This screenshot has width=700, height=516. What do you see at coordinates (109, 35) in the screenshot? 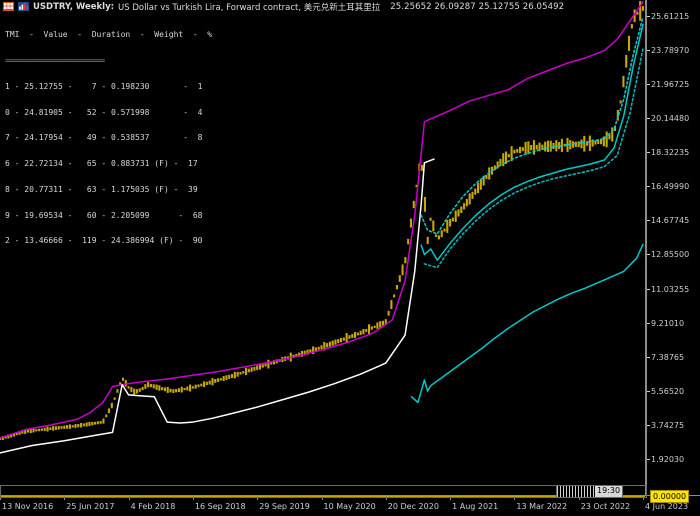
I see `legend-header: TMI - Value - Duration - Weight - %` at bounding box center [109, 35].